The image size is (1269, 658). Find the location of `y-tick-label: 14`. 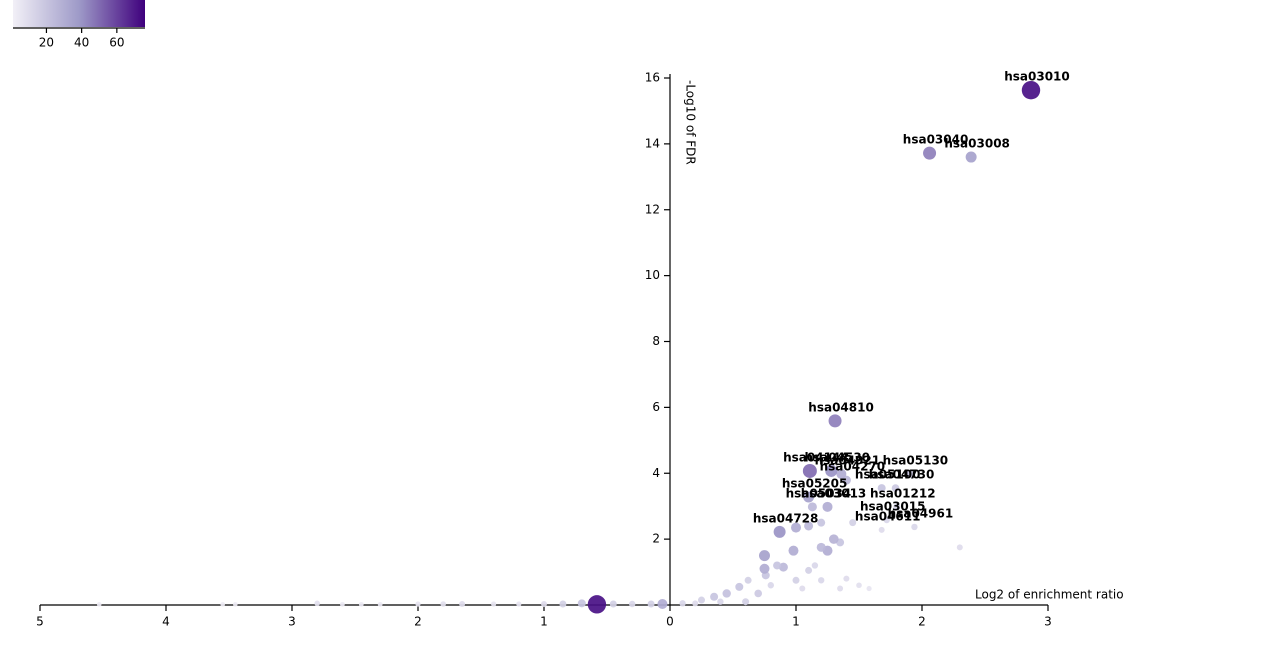

y-tick-label: 14 is located at coordinates (652, 143).